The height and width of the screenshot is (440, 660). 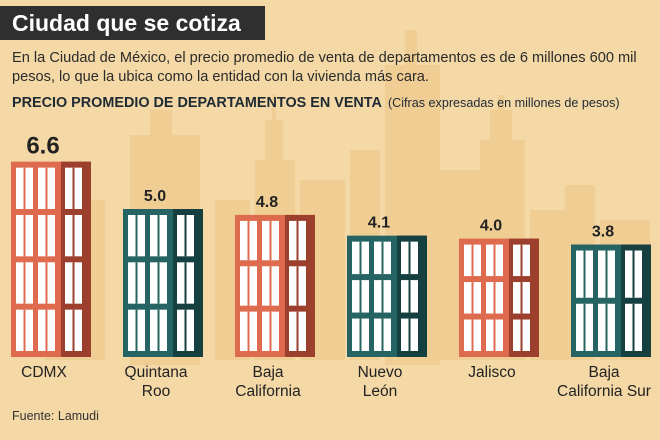 I want to click on category-label: CDMX, so click(x=44, y=372).